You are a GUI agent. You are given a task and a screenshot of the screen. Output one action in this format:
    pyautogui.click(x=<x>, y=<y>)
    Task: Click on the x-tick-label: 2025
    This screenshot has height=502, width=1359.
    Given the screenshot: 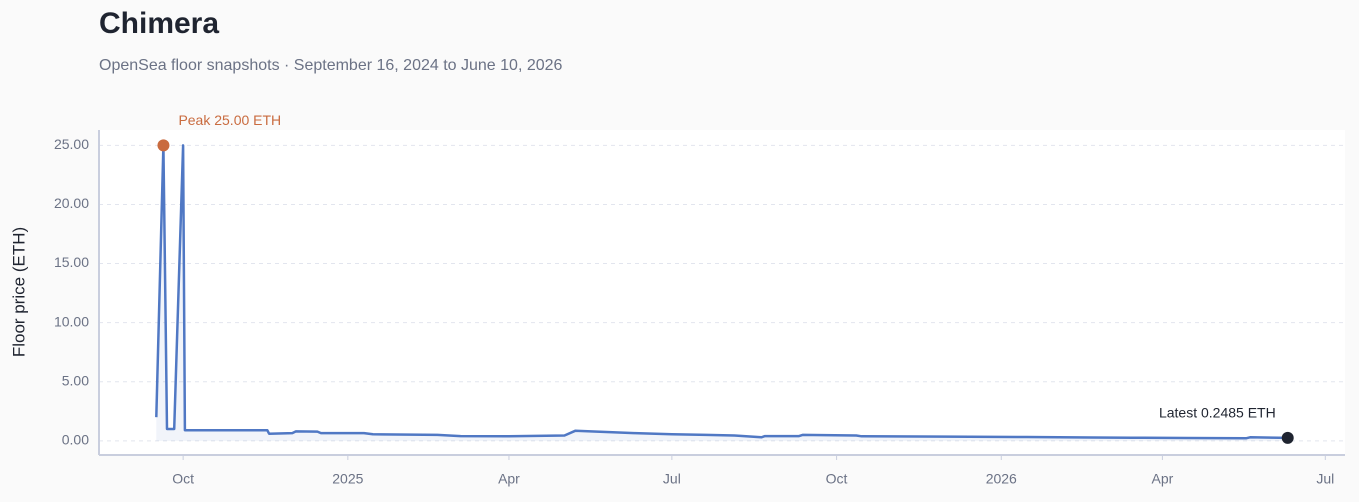 What is the action you would take?
    pyautogui.click(x=347, y=479)
    